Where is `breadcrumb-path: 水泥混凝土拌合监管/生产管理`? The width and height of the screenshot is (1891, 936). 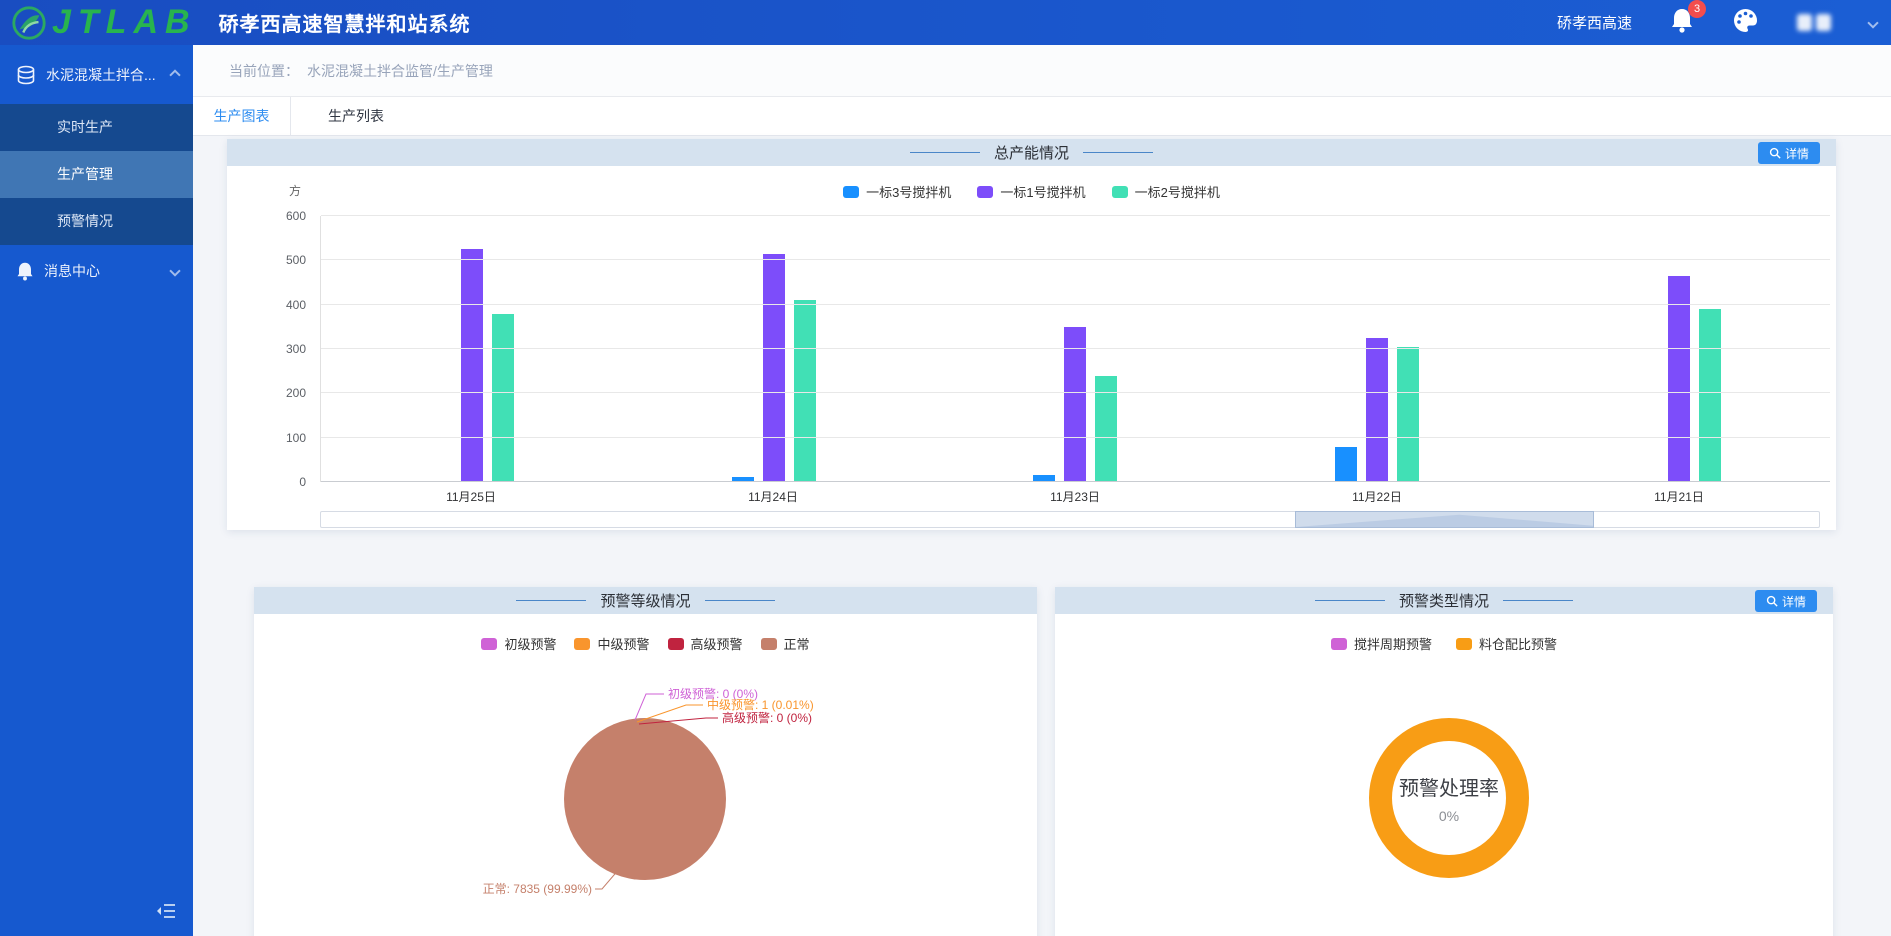
breadcrumb-path: 水泥混凝土拌合监管/生产管理 is located at coordinates (400, 70).